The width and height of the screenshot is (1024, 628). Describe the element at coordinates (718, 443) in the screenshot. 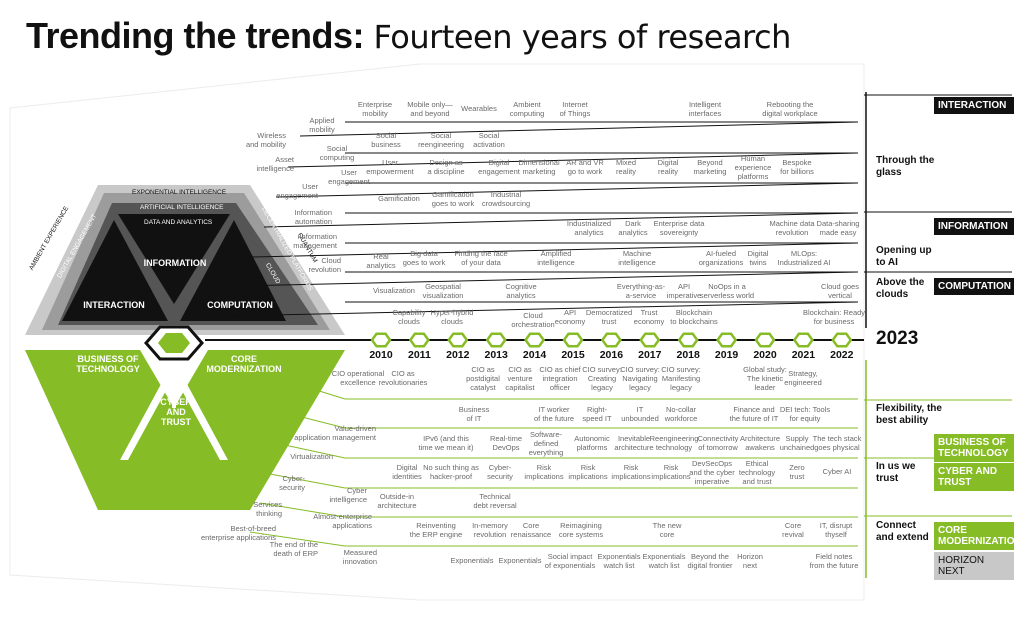

I see `bottom-topic-label: Connectivity of tomorrow` at that location.